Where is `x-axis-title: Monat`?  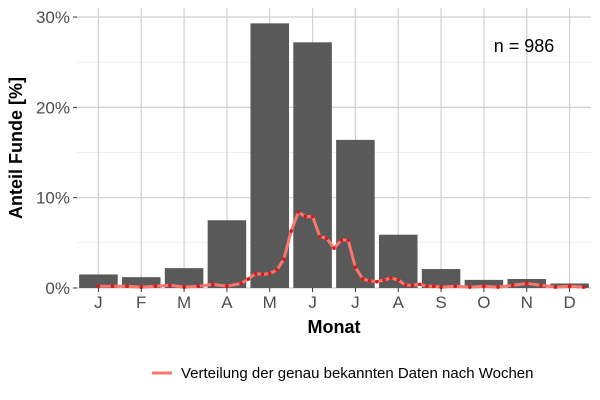 x-axis-title: Monat is located at coordinates (334, 327).